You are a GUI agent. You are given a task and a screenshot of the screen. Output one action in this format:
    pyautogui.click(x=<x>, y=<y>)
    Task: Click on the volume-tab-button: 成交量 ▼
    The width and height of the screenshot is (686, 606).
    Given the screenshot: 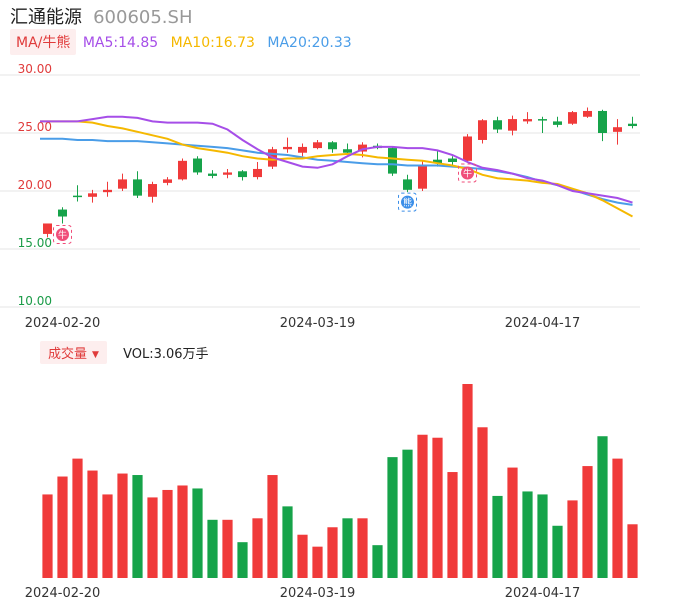 What is the action you would take?
    pyautogui.click(x=73, y=352)
    